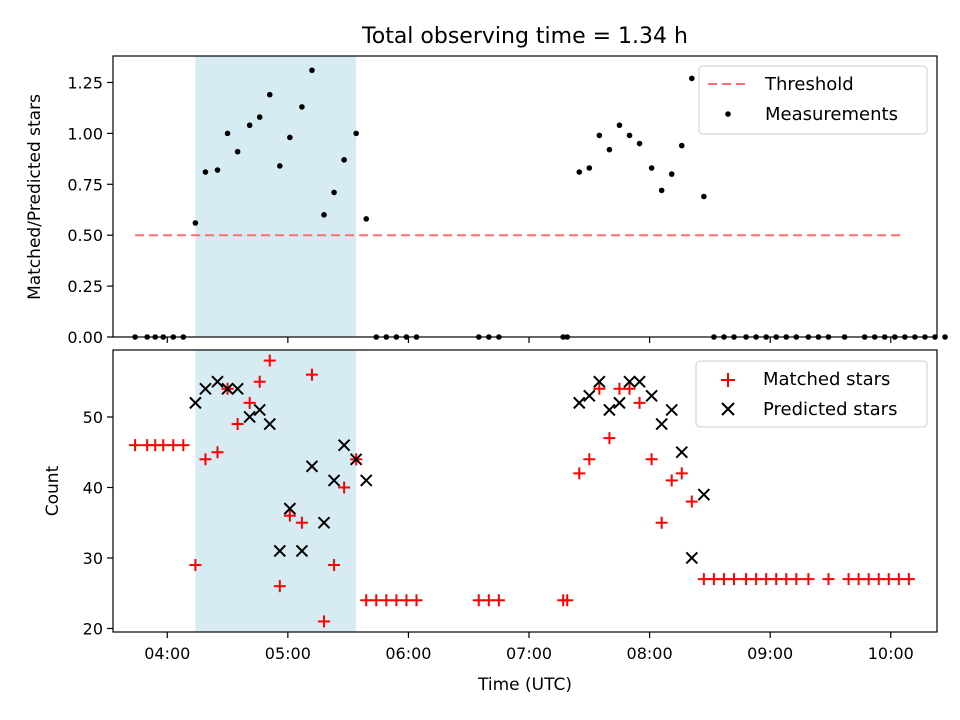  I want to click on legend-matched-label: Matched stars, so click(826, 379).